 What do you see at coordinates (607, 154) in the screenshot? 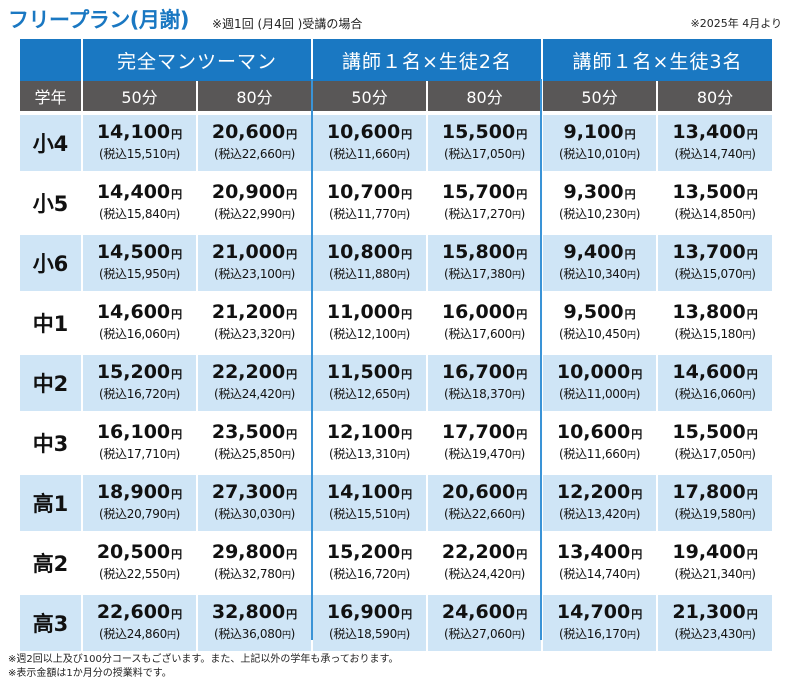
I see `tax-amount: 10,010` at bounding box center [607, 154].